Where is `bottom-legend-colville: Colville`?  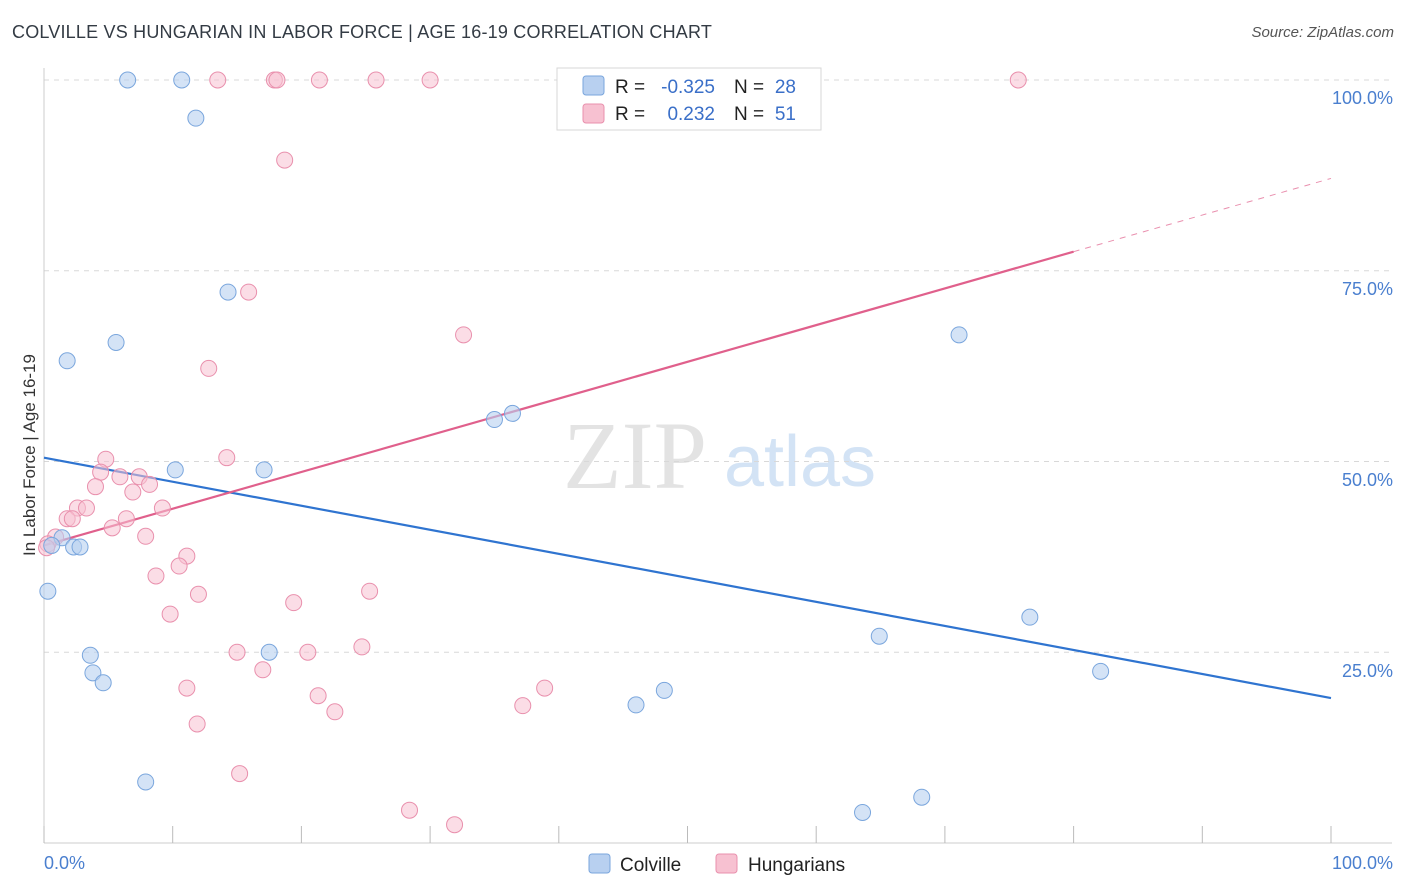 bottom-legend-colville: Colville is located at coordinates (650, 865).